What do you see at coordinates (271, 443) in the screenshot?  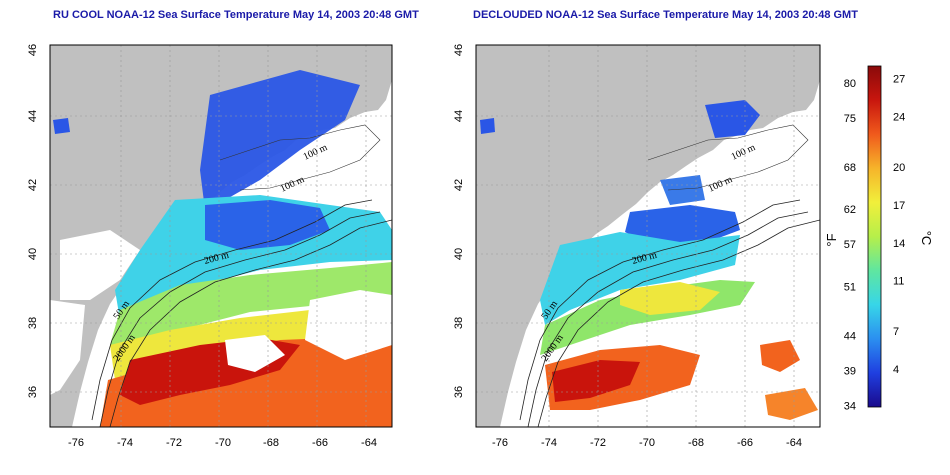 I see `left-x-tick: -68` at bounding box center [271, 443].